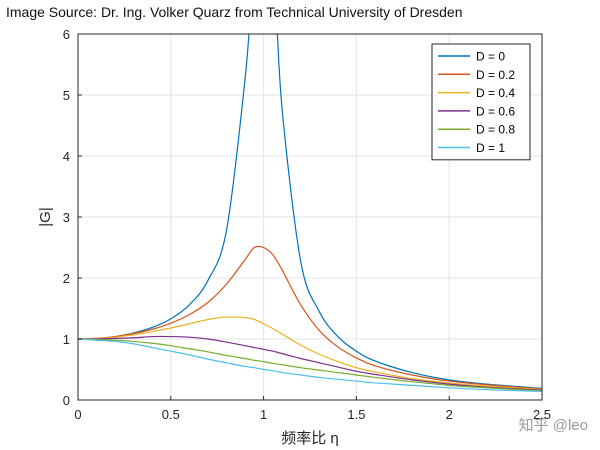  Describe the element at coordinates (495, 130) in the screenshot. I see `legend-label: D = 0.8` at that location.